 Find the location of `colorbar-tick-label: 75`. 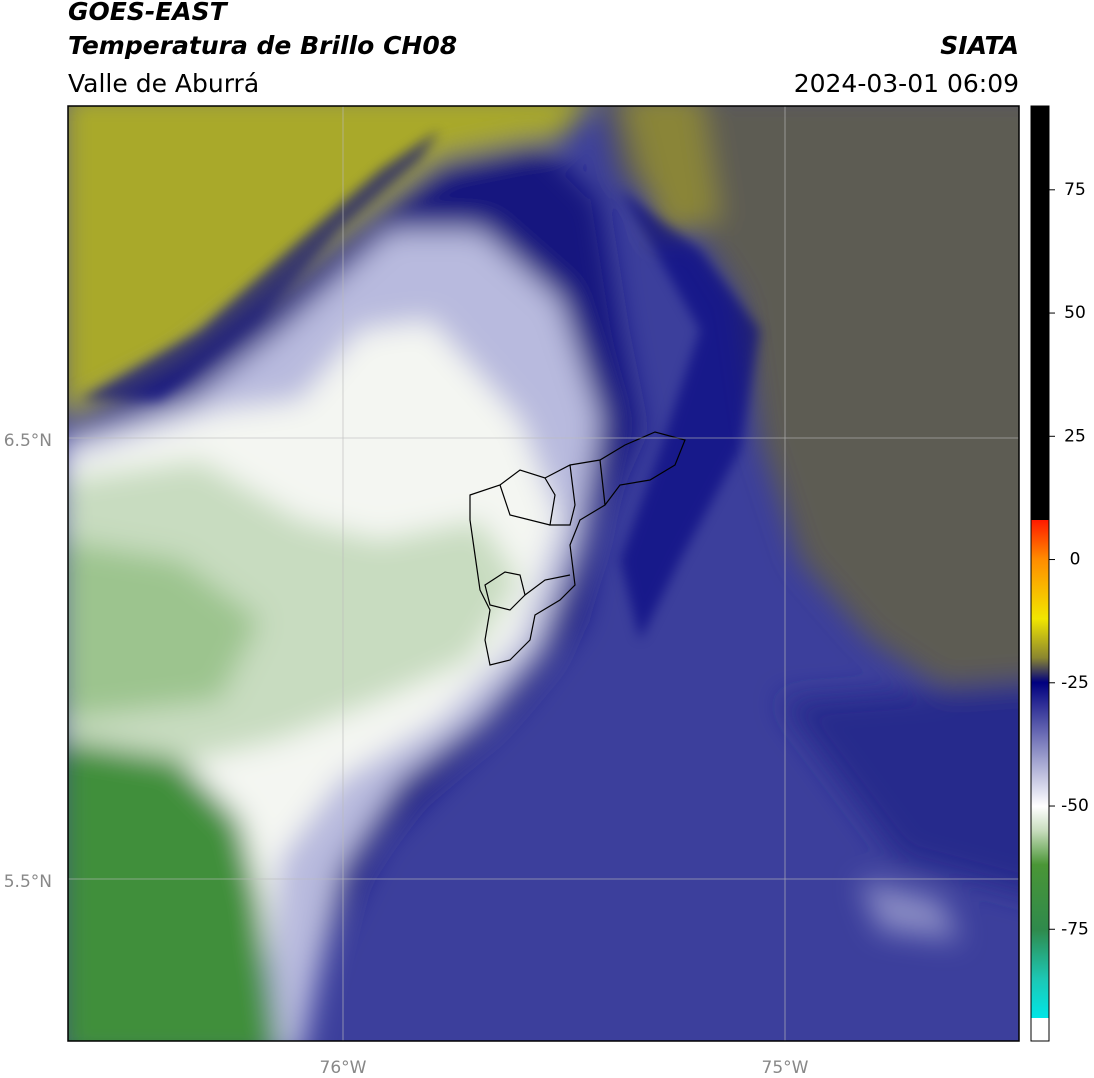

colorbar-tick-label: 75 is located at coordinates (1075, 190).